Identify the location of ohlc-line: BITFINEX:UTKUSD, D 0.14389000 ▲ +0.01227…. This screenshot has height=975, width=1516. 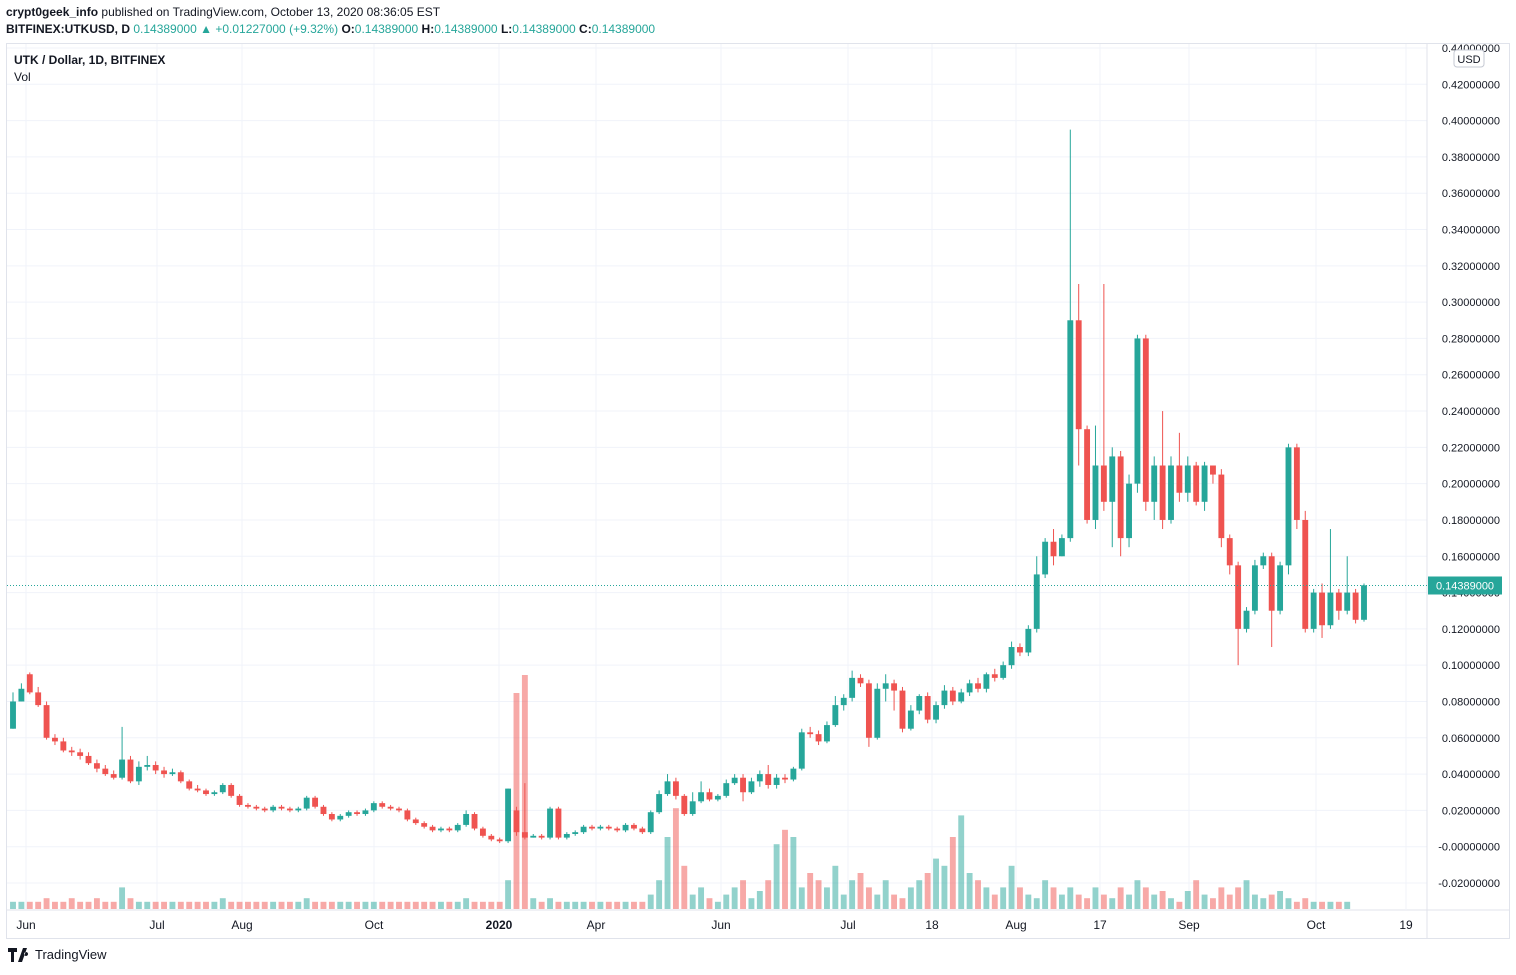
(330, 29).